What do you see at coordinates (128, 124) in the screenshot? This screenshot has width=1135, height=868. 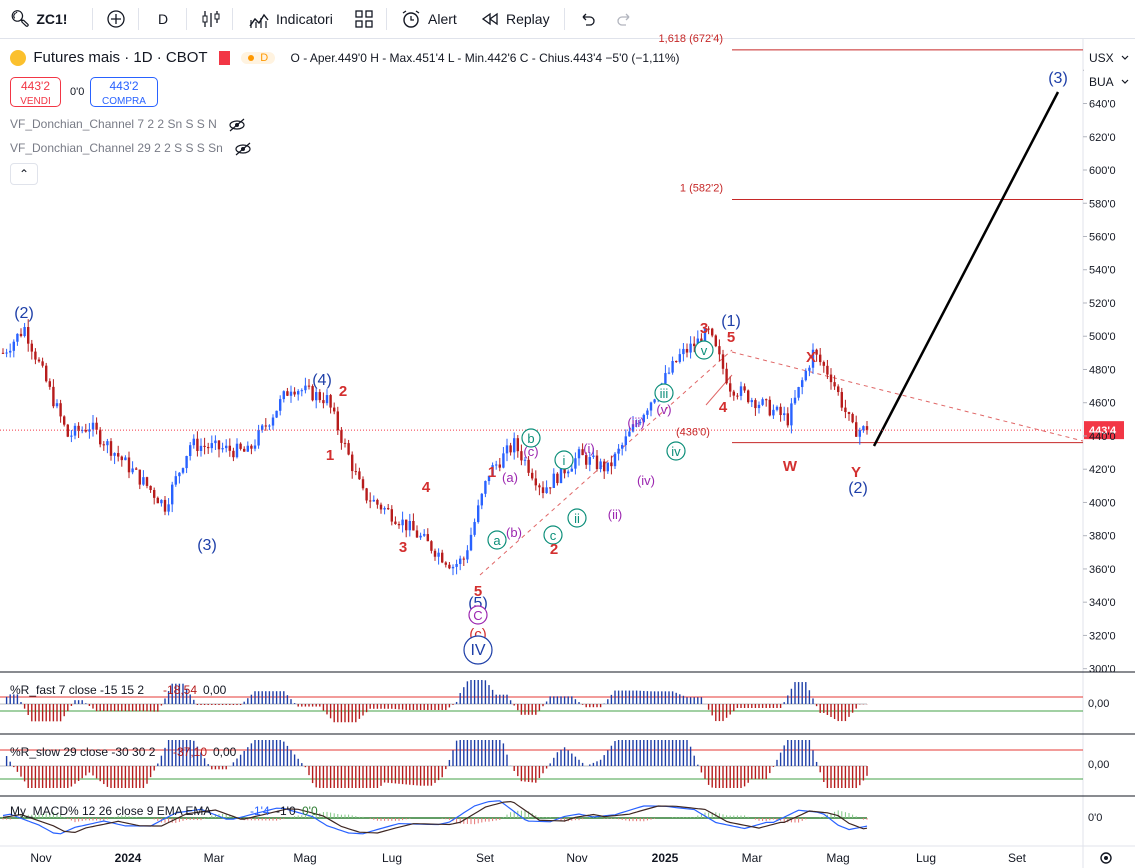 I see `indicator-legend-1: VF_Donchian_Channel 7 2 2 Sn S S N` at bounding box center [128, 124].